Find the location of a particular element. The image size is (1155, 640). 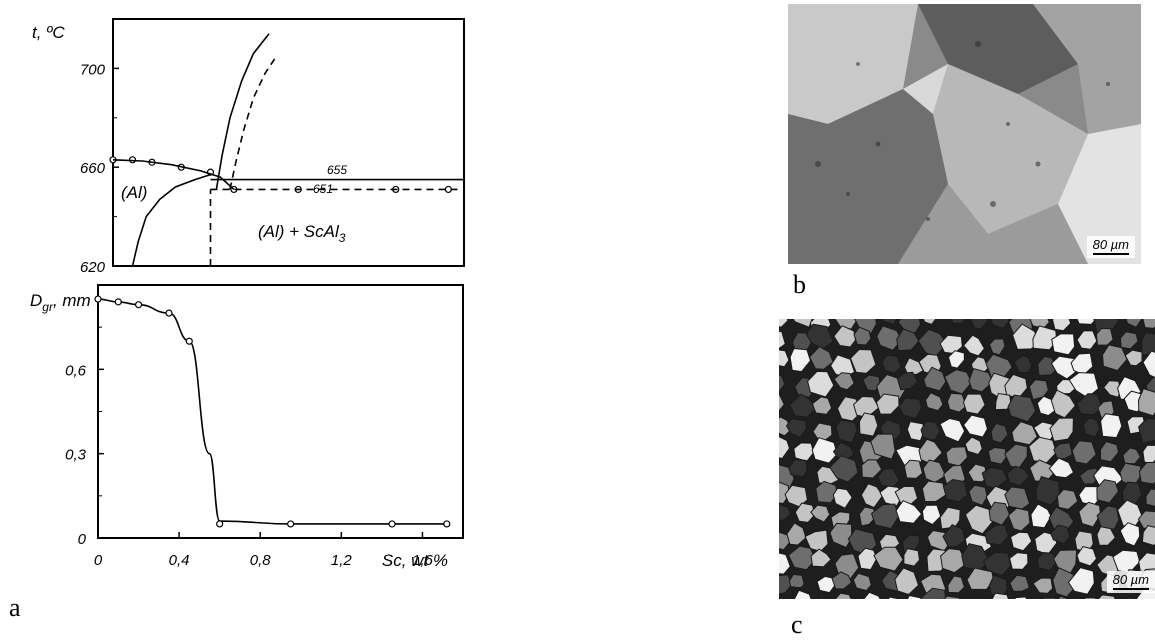

bottom-x-tick-label: 0 is located at coordinates (98, 560).